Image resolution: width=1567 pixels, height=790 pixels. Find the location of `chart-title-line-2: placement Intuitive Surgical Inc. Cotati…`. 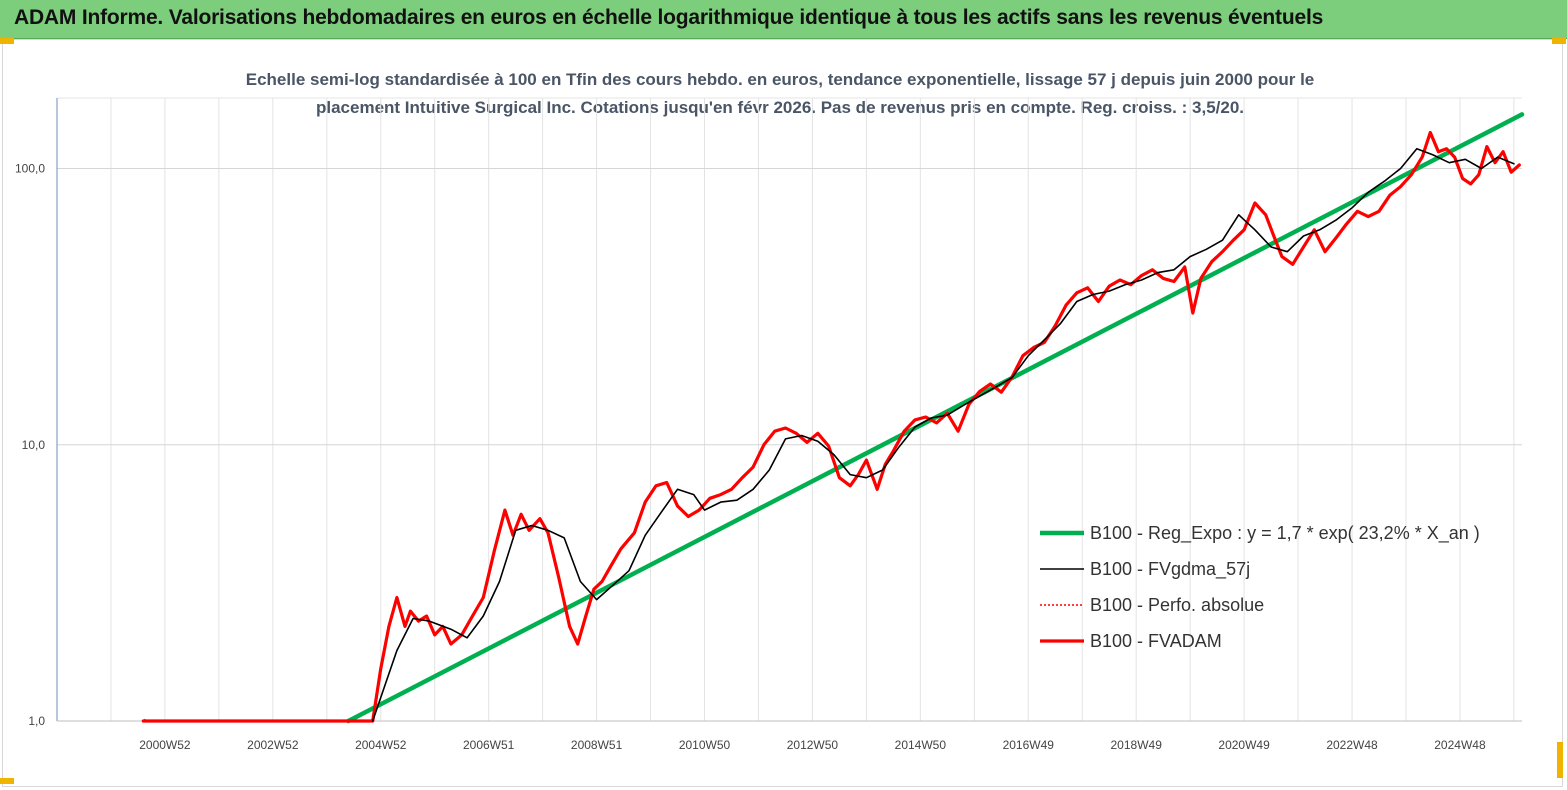

chart-title-line-2: placement Intuitive Surgical Inc. Cotati… is located at coordinates (780, 107).